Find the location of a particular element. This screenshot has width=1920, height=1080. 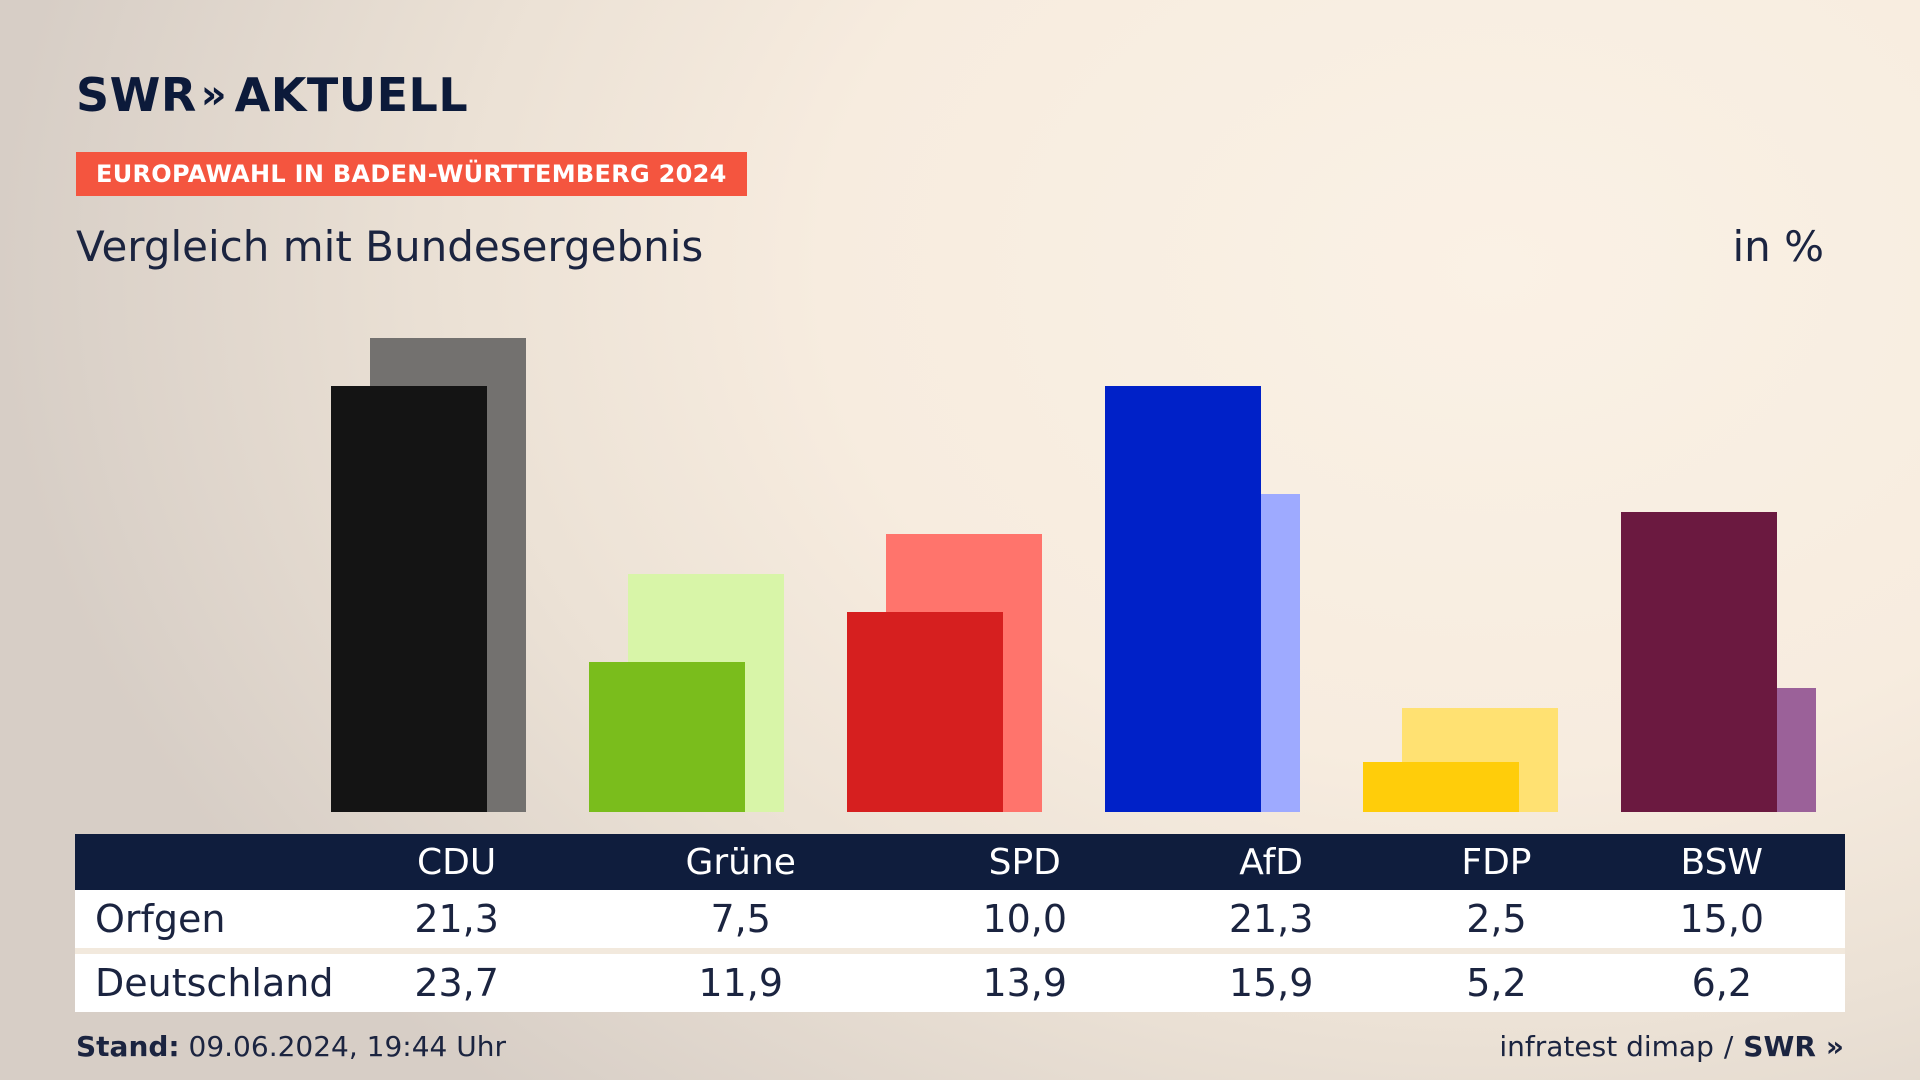

election-badge: EUROPAWAHL IN BADEN-WÜRTTEMBERG 2024 is located at coordinates (411, 174).